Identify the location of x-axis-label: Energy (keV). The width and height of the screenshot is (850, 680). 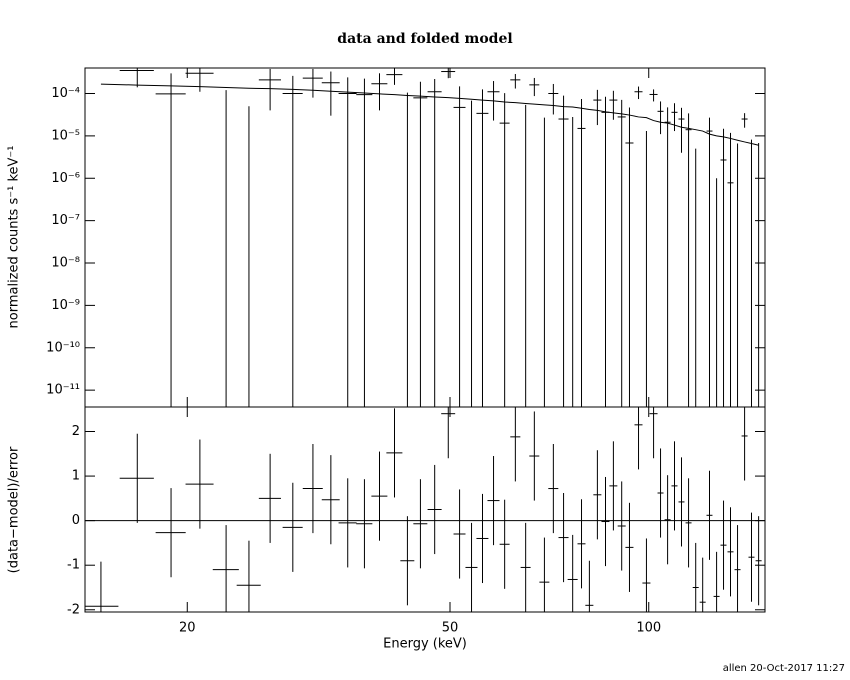
(425, 644).